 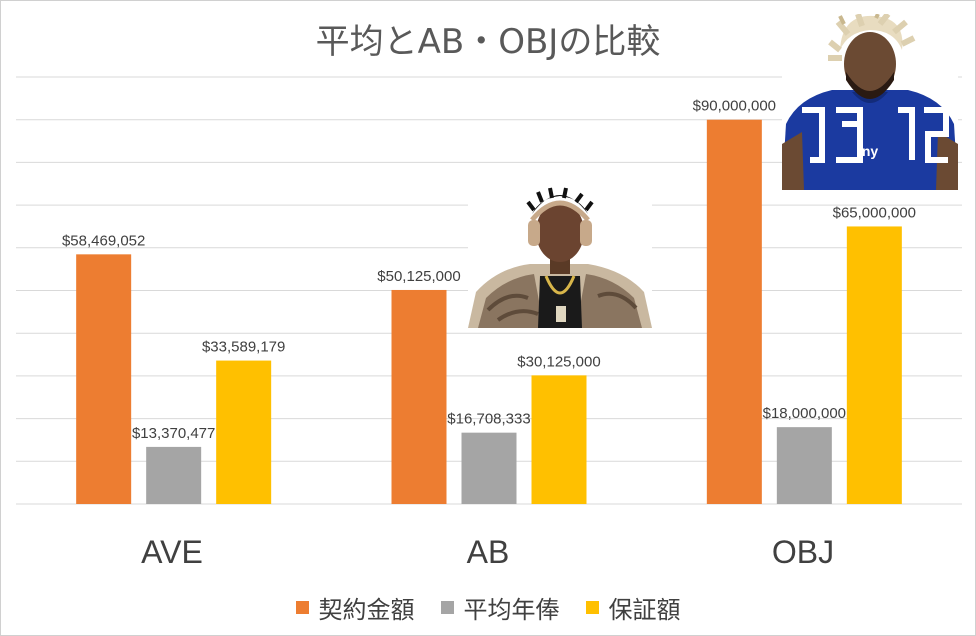 I want to click on legend-item-contract: 契約金額, so click(x=355, y=607).